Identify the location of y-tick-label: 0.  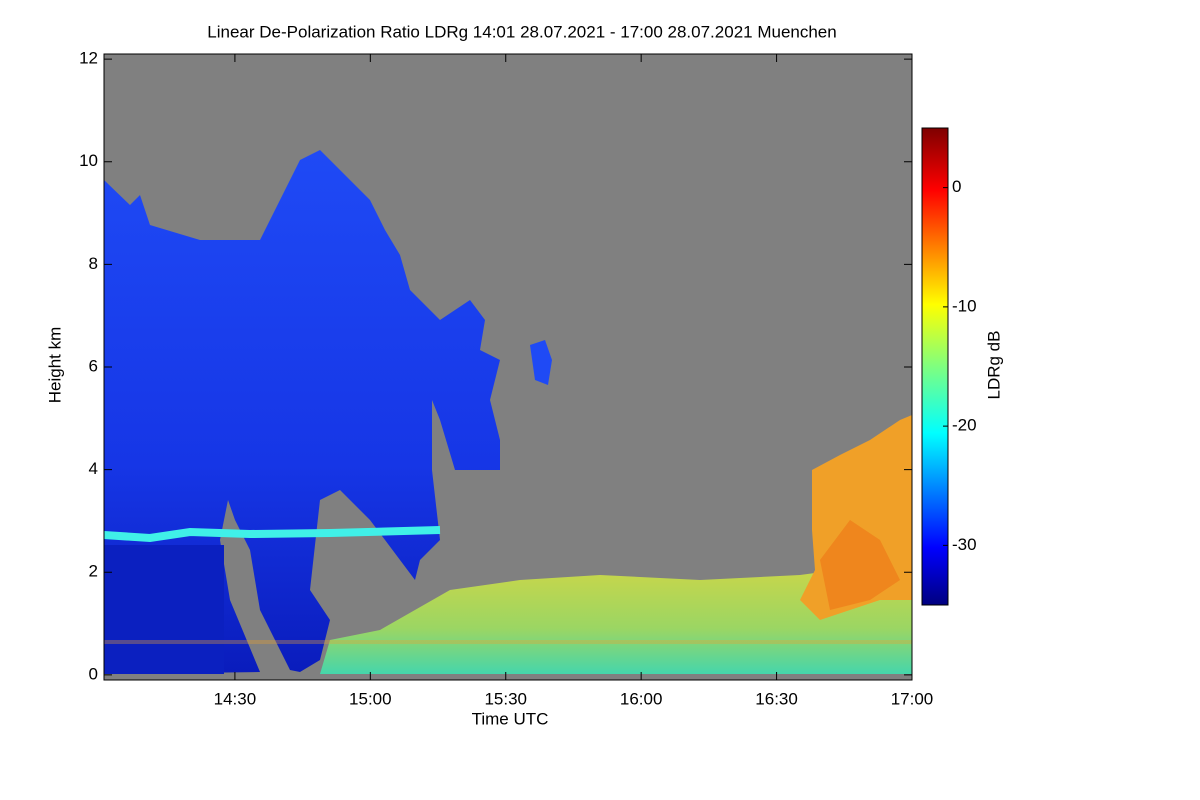
(93, 673).